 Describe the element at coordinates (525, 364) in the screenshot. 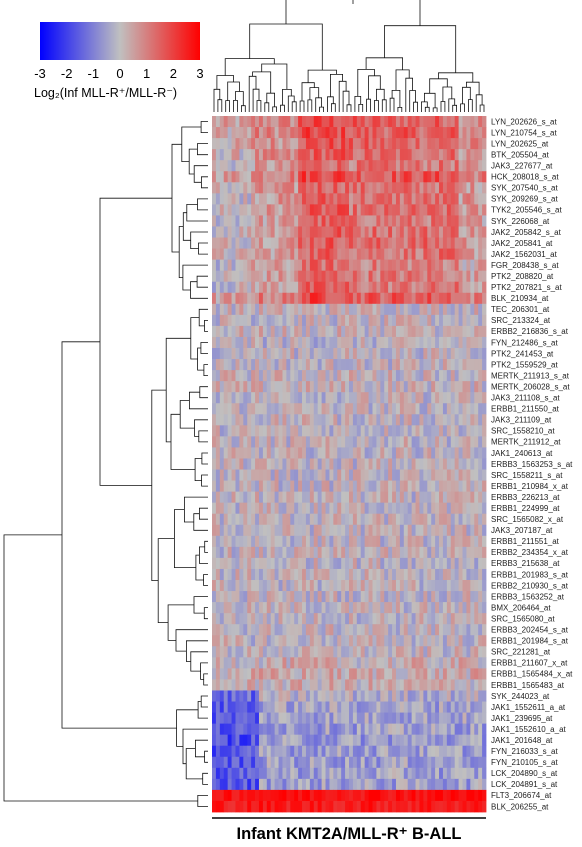

I see `row-label: PTK2_1559529_at` at that location.